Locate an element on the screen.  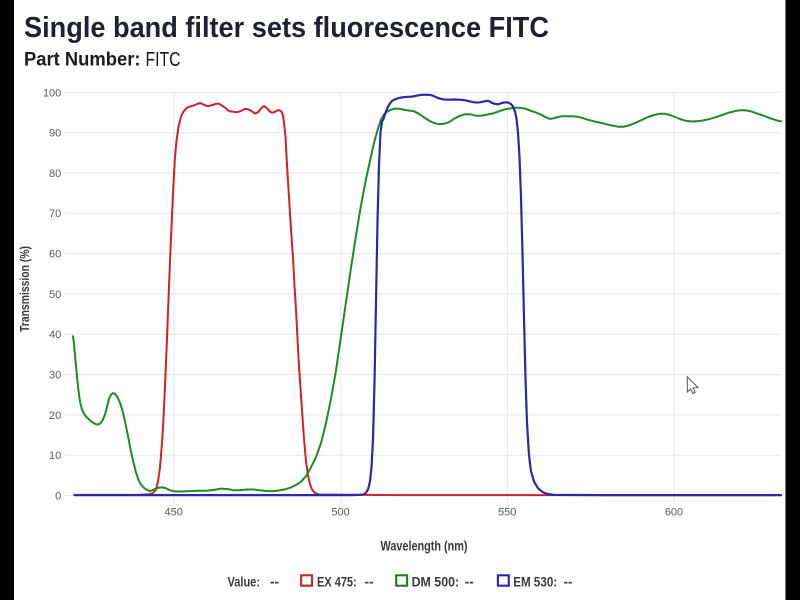
svg-text: Transmission (%) is located at coordinates (24, 289).